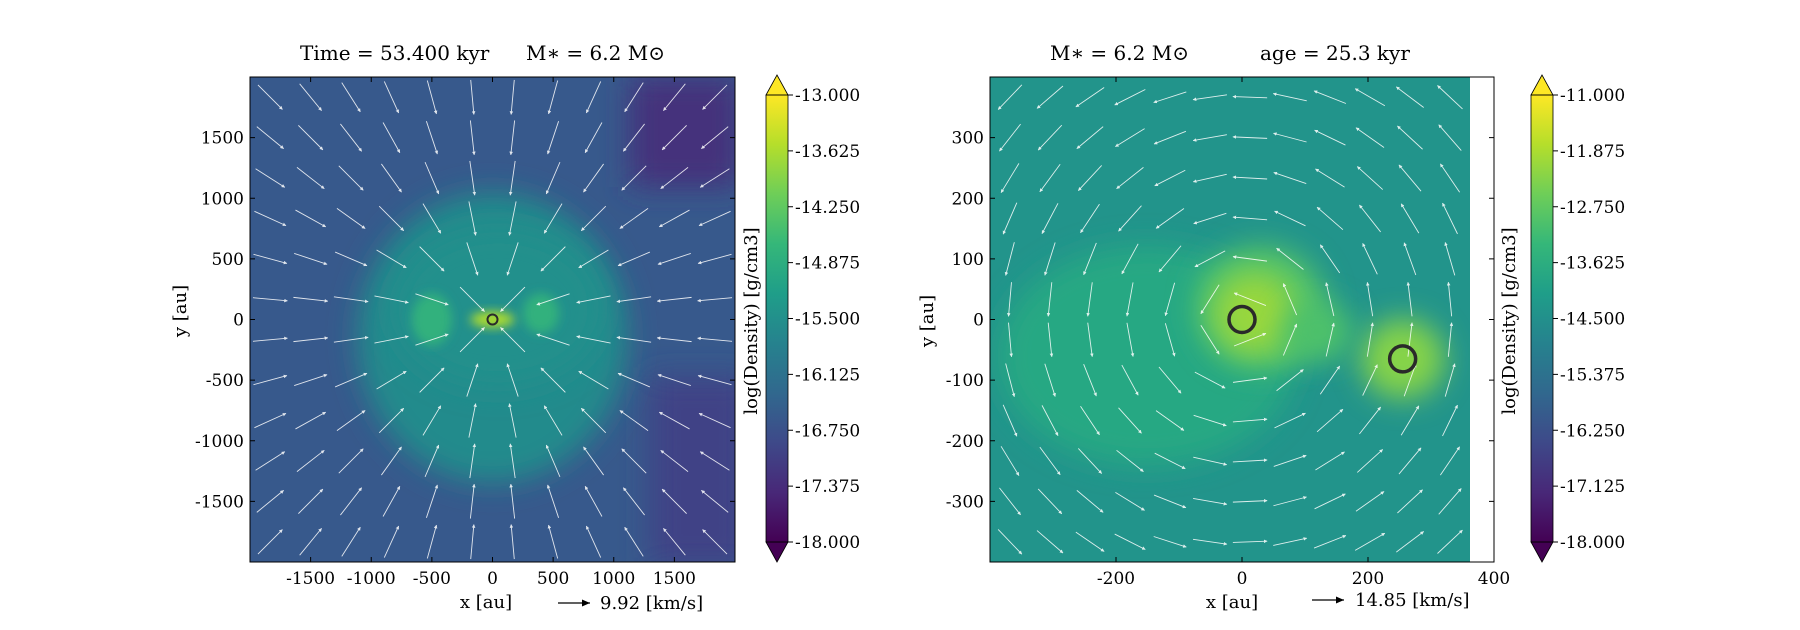 The image size is (1800, 630). I want to click on colorbar-gradient, so click(777, 318).